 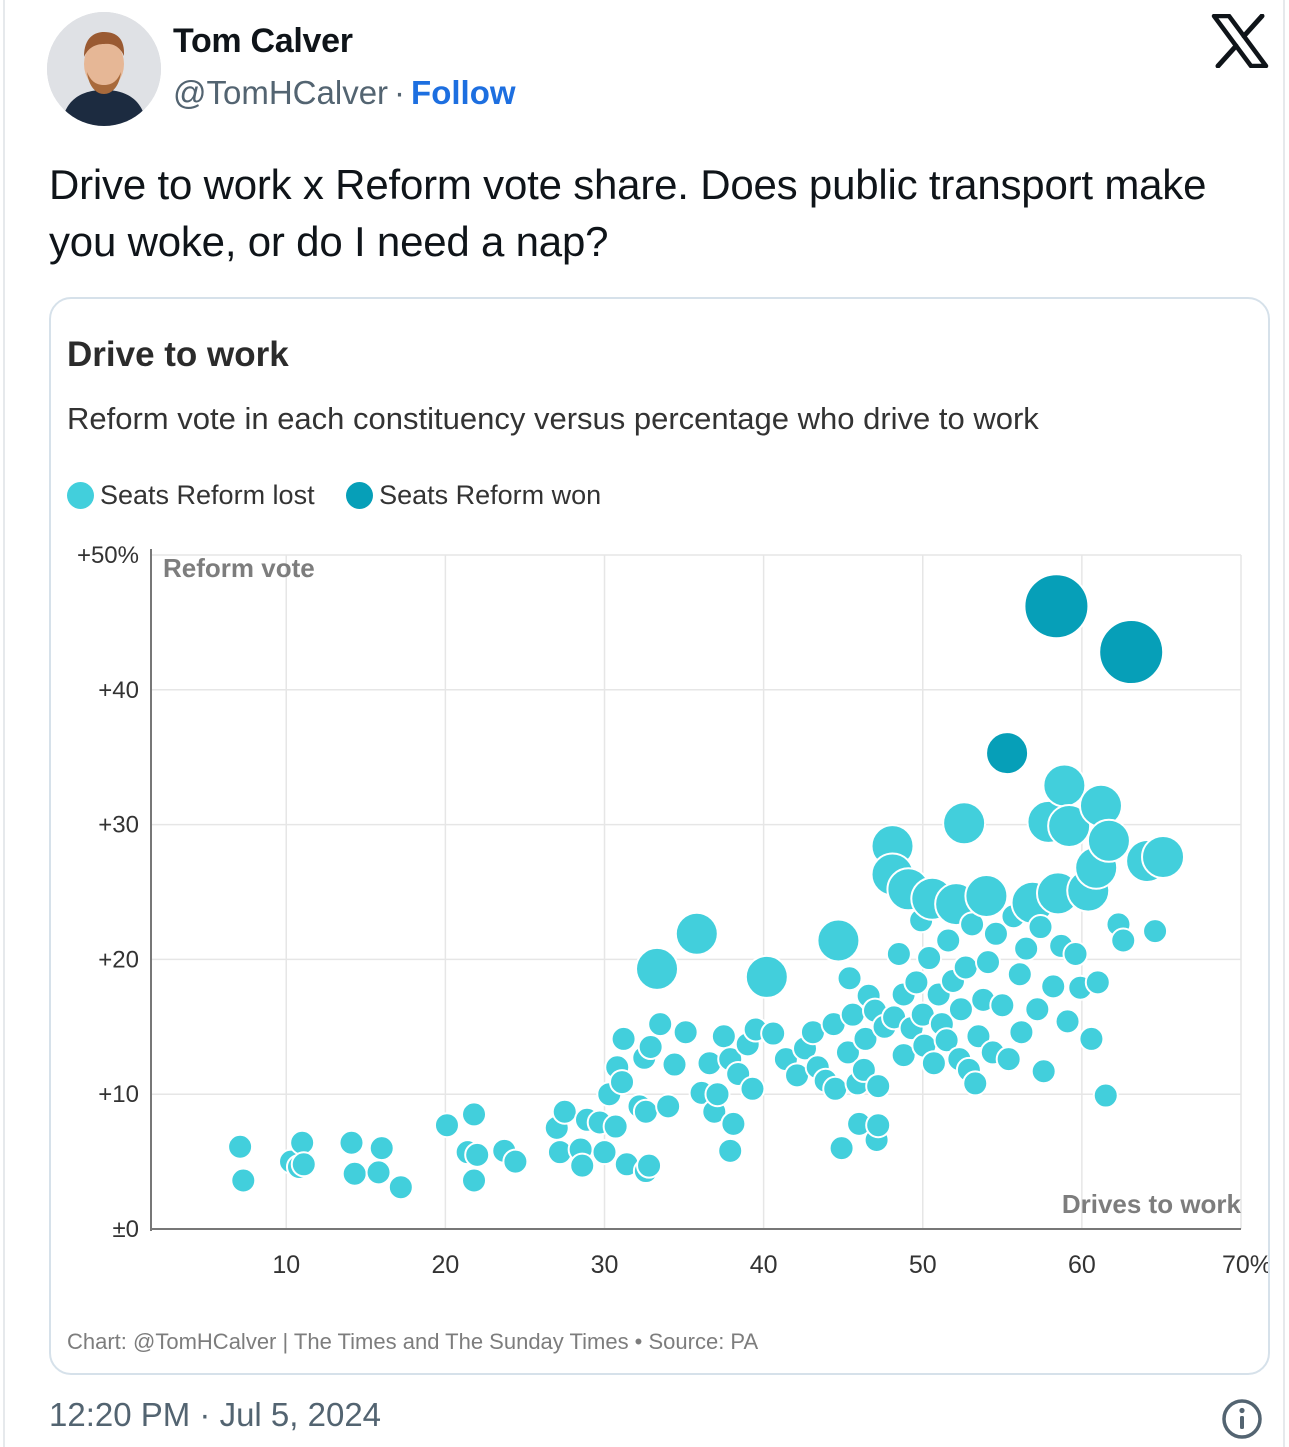 What do you see at coordinates (125, 1229) in the screenshot?
I see `y-tick-label: ±0` at bounding box center [125, 1229].